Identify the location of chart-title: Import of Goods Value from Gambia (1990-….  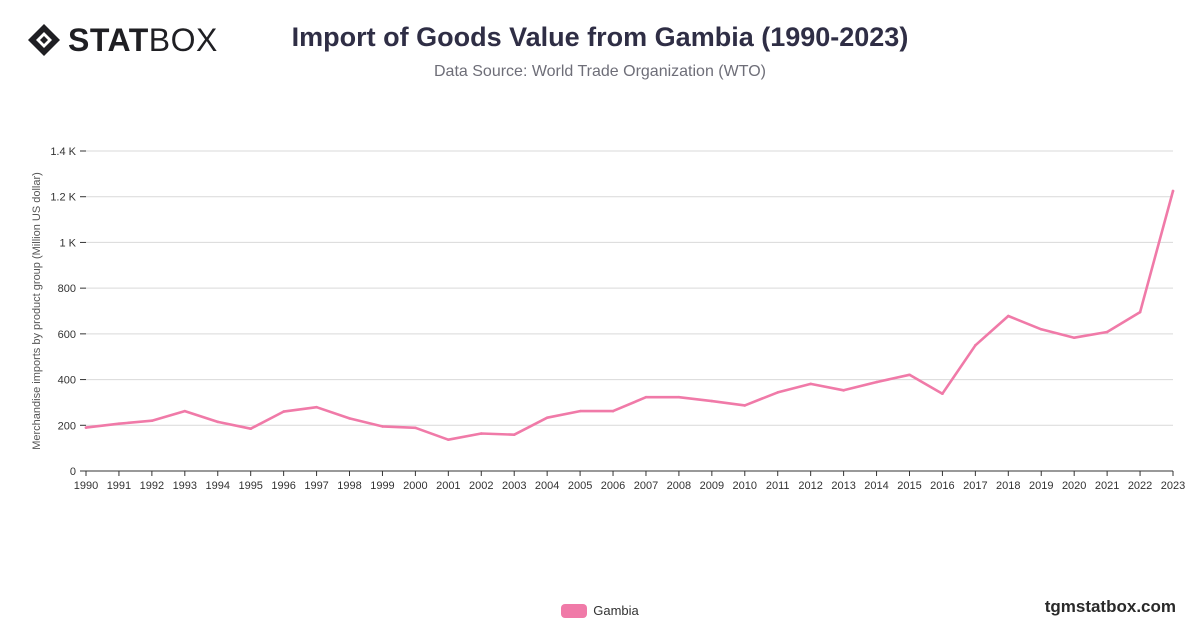
(600, 37).